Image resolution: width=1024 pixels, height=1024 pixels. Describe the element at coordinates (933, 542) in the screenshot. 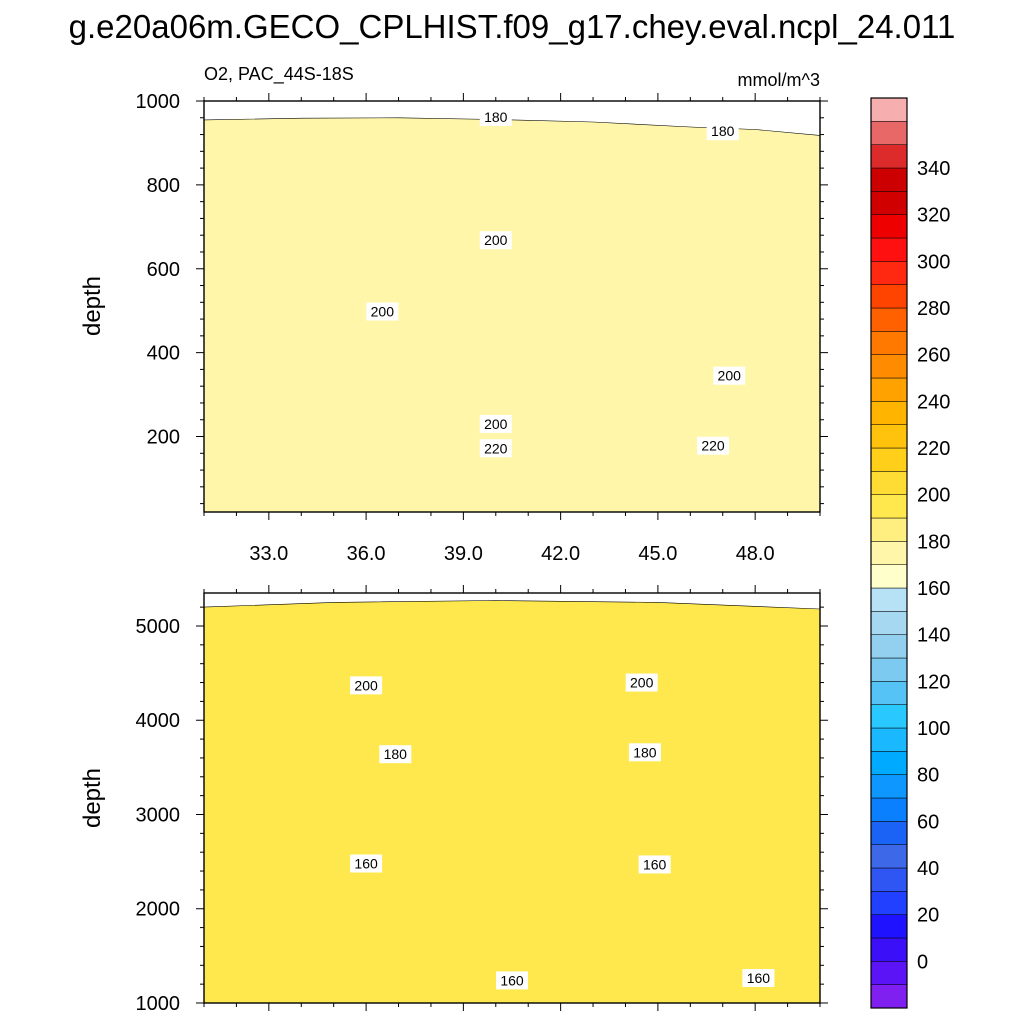

I see `colorbar-tick-label: 180` at that location.